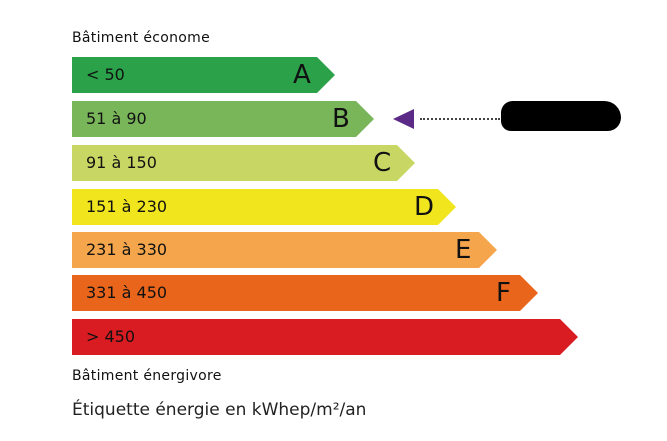  What do you see at coordinates (341, 119) in the screenshot?
I see `class-letter: B` at bounding box center [341, 119].